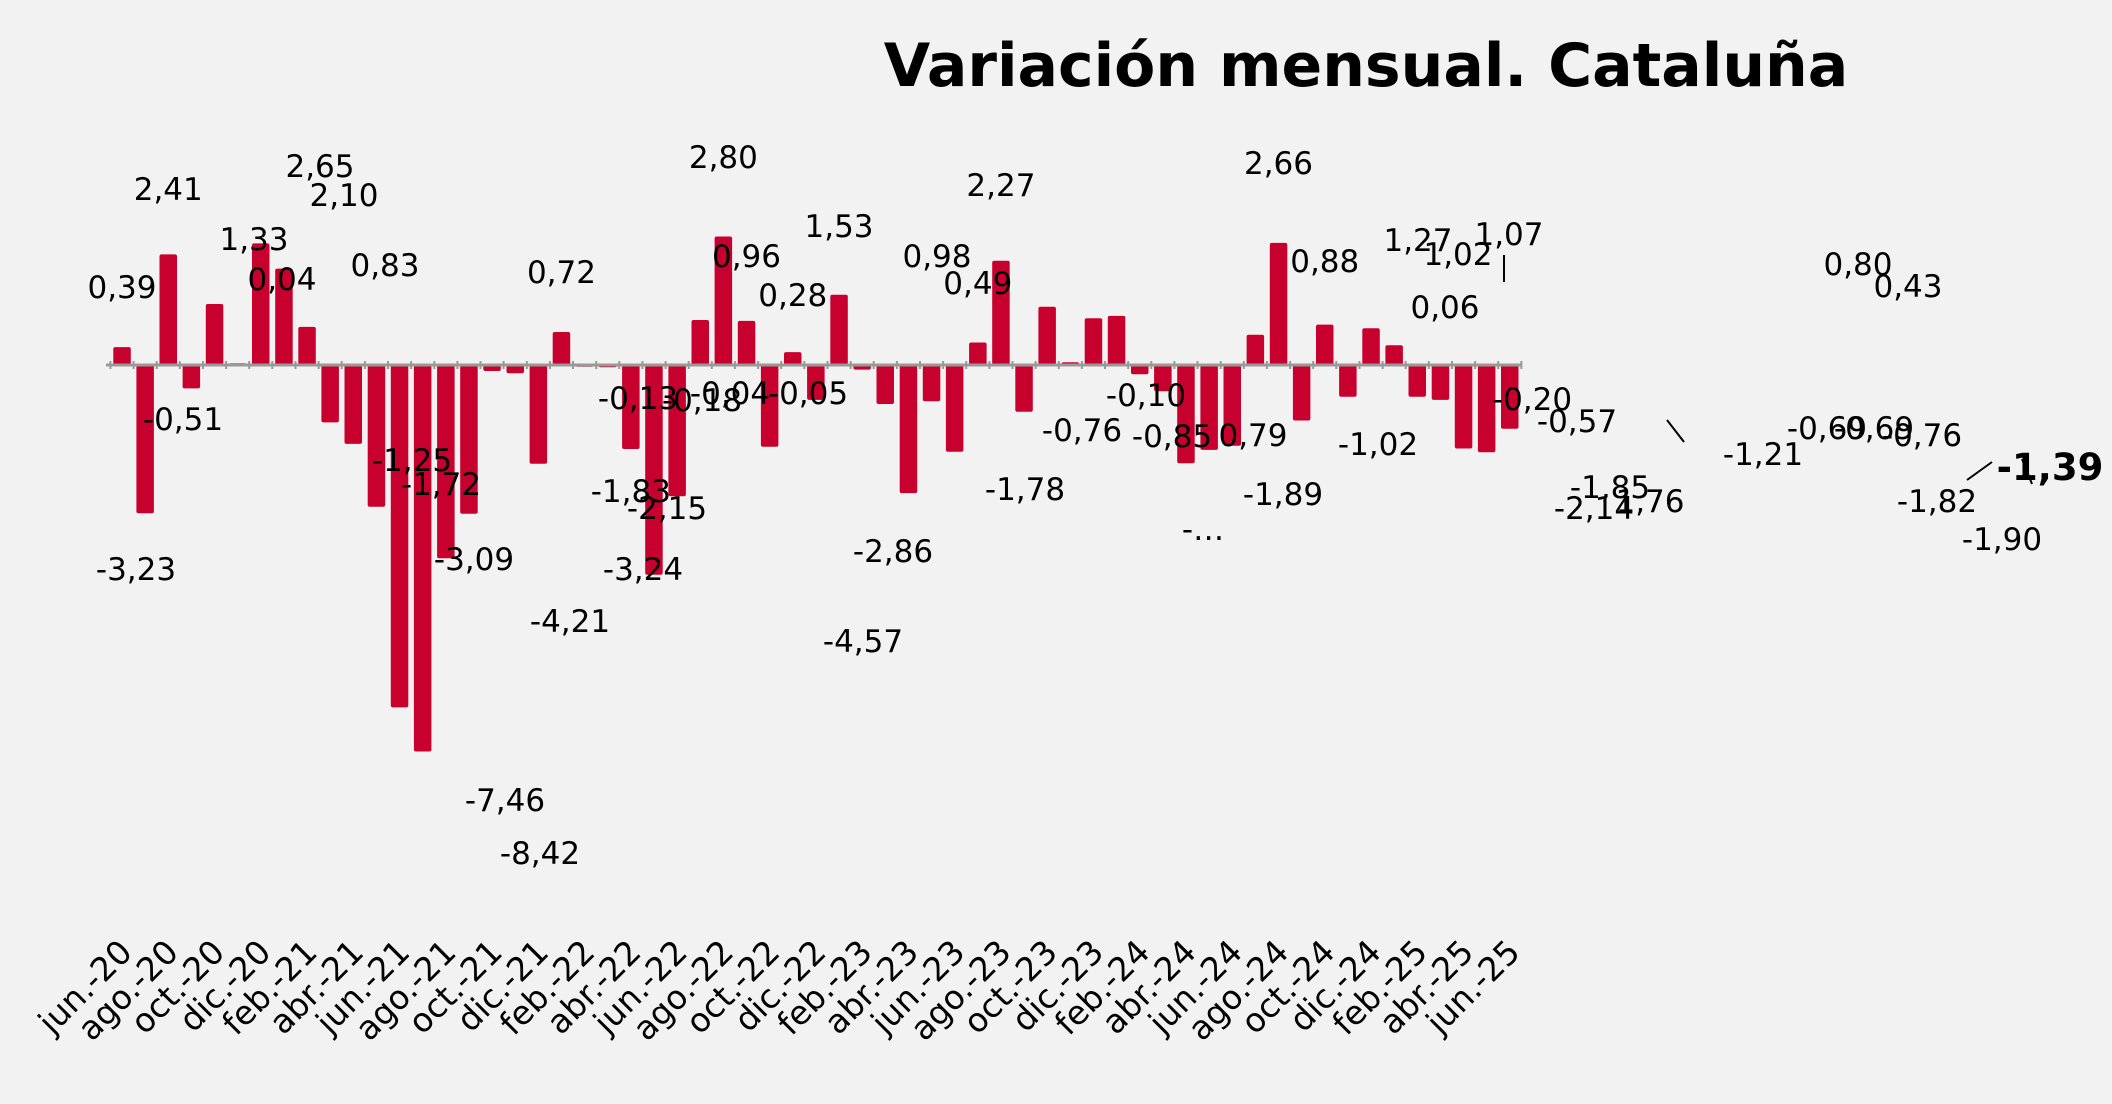 Image resolution: width=2112 pixels, height=1104 pixels. Describe the element at coordinates (1594, 509) in the screenshot. I see `data-label-abr.-24: -2,14` at that location.